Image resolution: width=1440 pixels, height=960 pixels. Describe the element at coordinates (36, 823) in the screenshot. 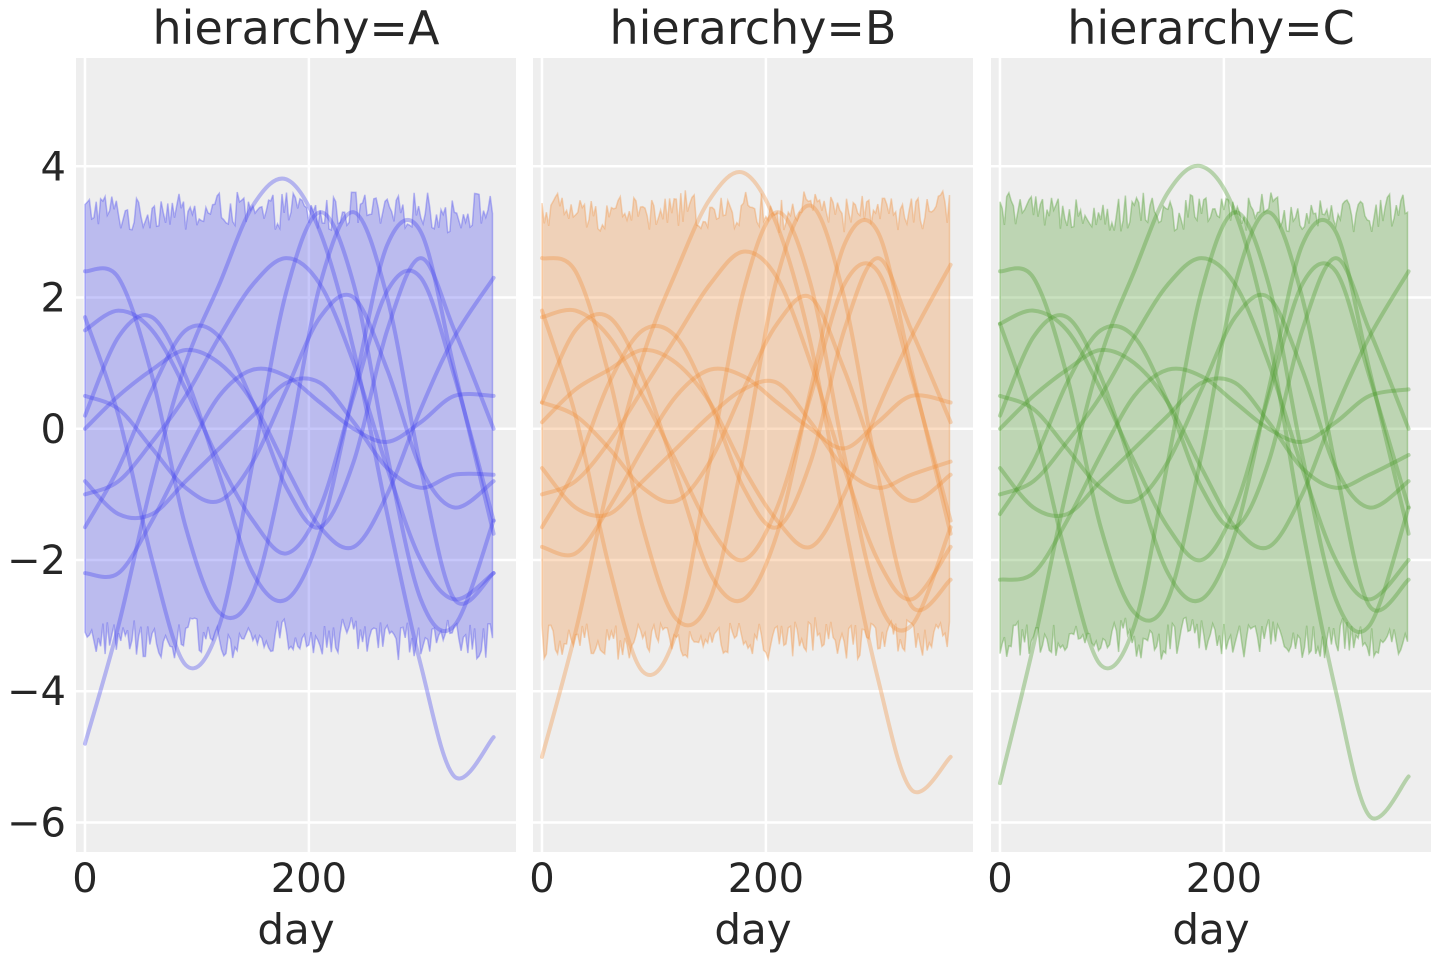

I see `y-tick-label: −6` at that location.